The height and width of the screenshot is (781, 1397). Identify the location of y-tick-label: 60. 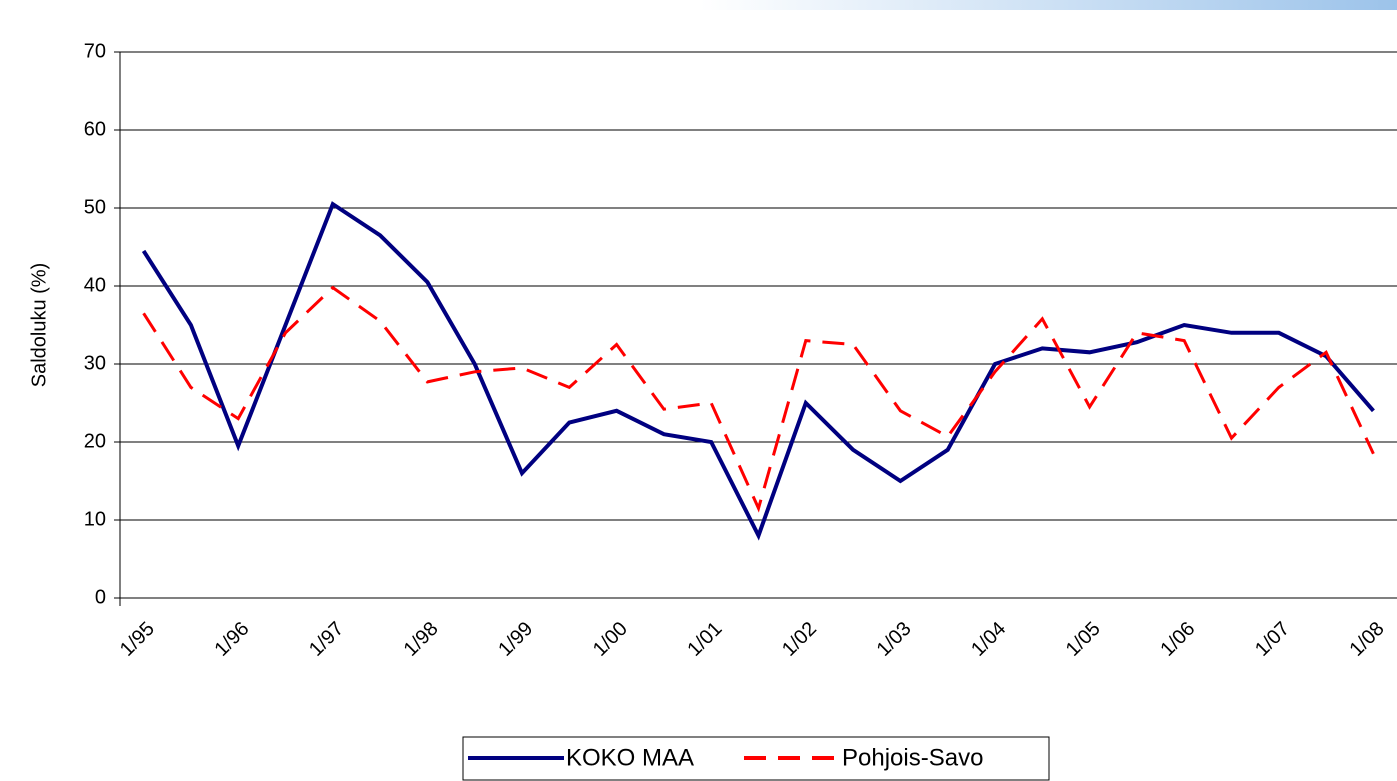
(95, 129).